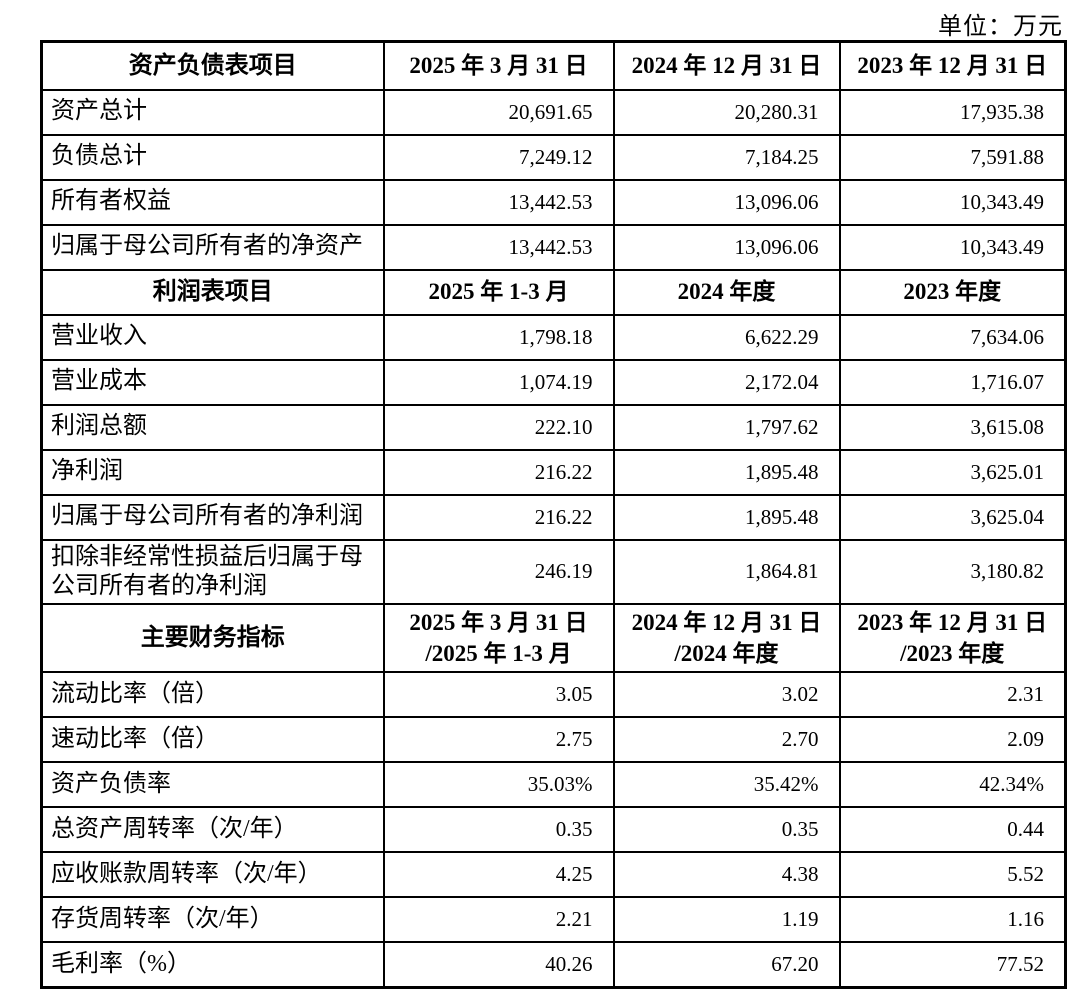  Describe the element at coordinates (952, 382) in the screenshot. I see `cell-value: 1,716.07` at that location.